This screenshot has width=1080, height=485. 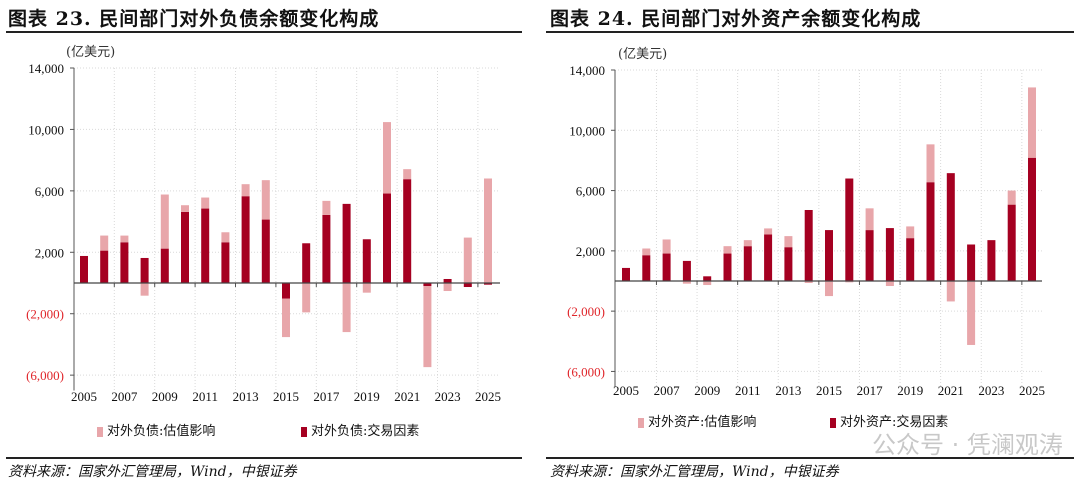 I want to click on bar-valuation-2023, so click(x=447, y=287).